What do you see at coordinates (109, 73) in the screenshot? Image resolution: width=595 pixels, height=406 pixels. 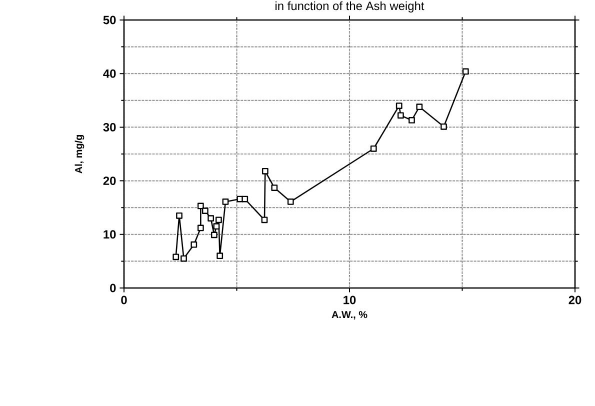 I see `y-tick-label: 40` at bounding box center [109, 73].